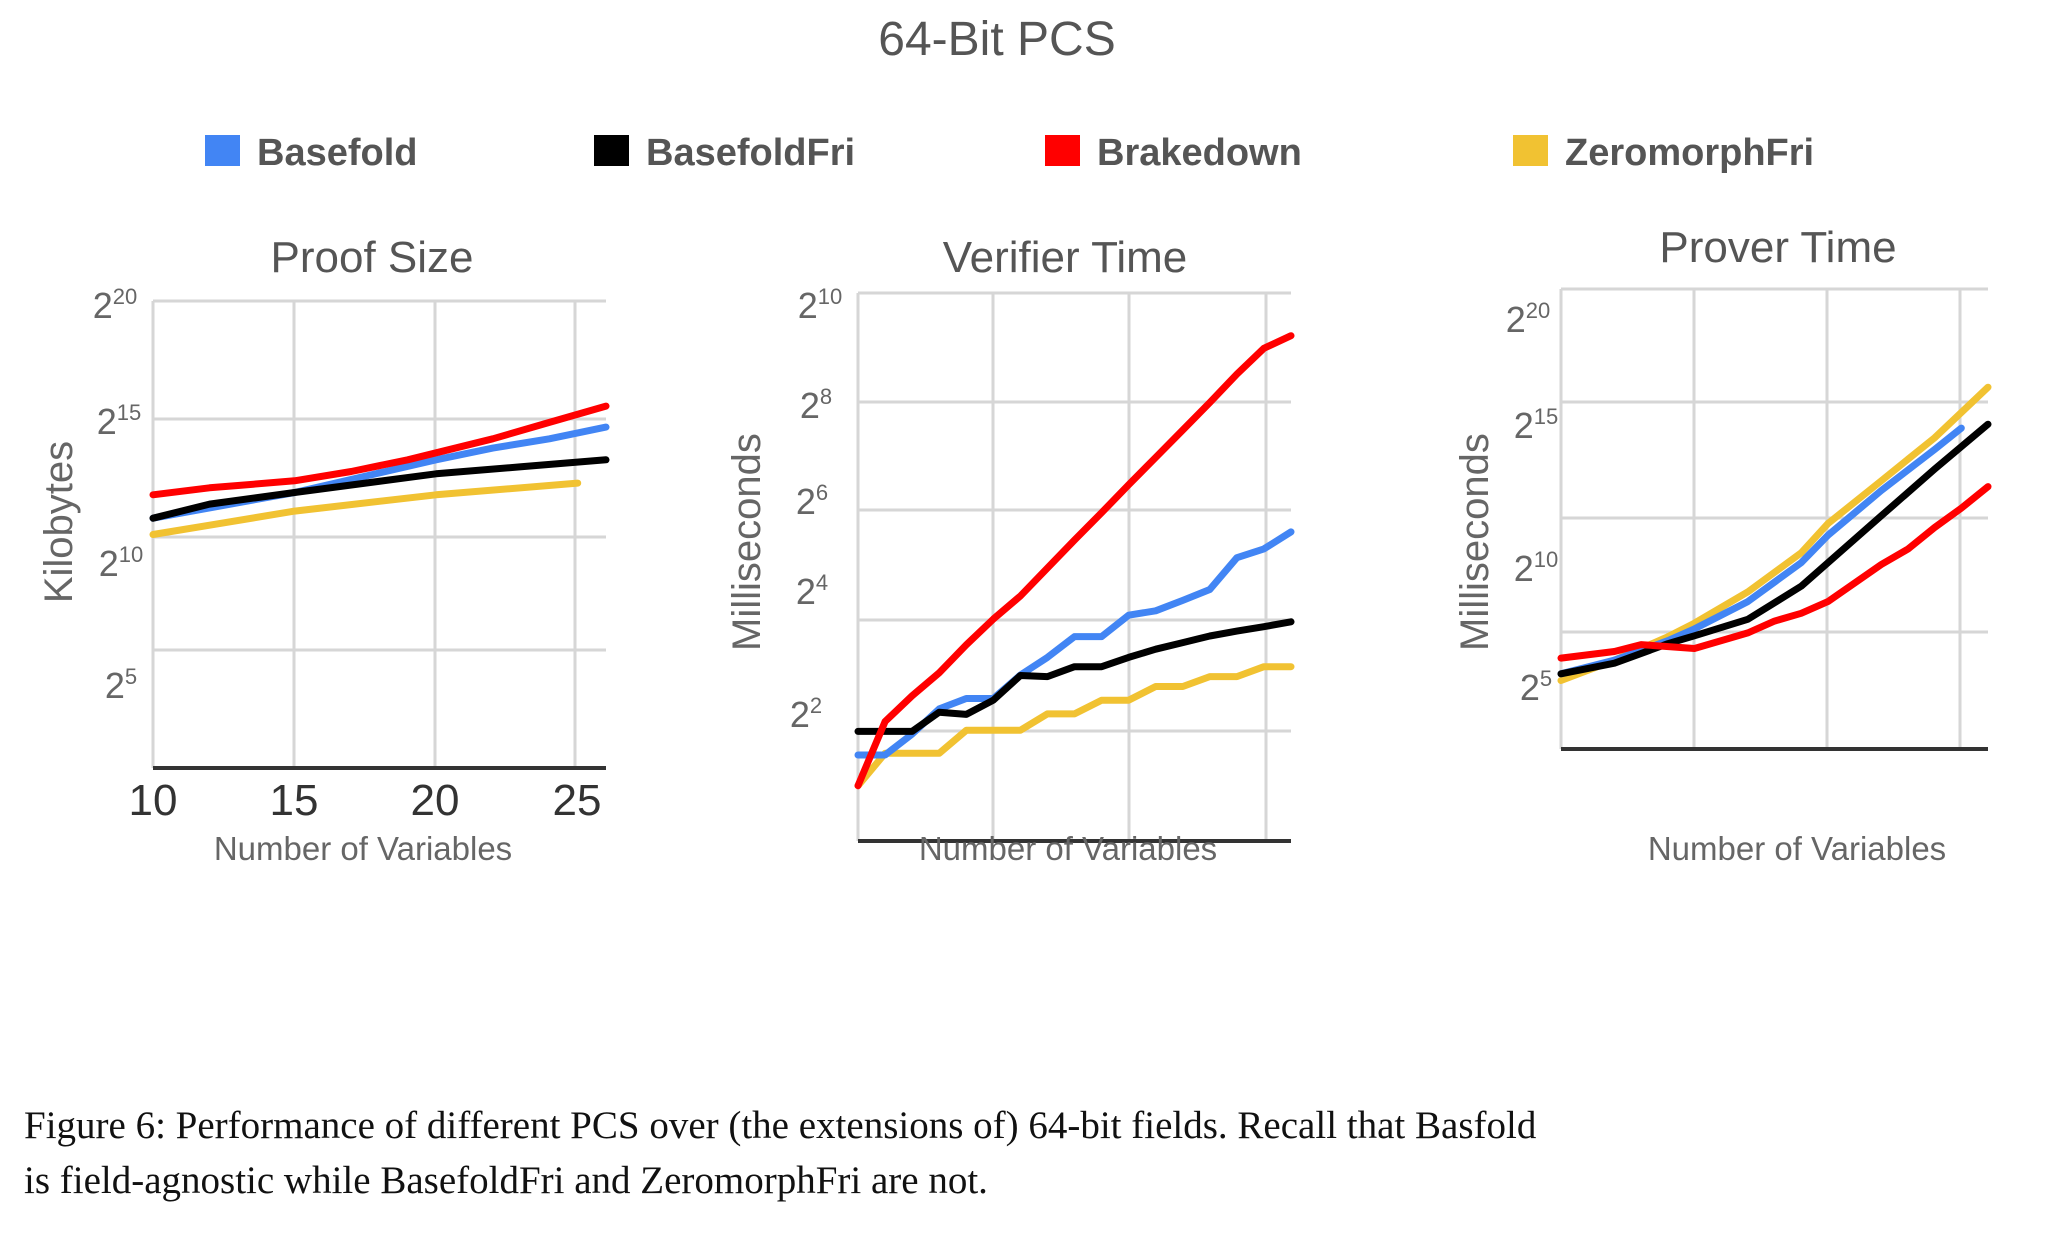 This screenshot has height=1242, width=2048. I want to click on chart-title: Proof Size, so click(372, 257).